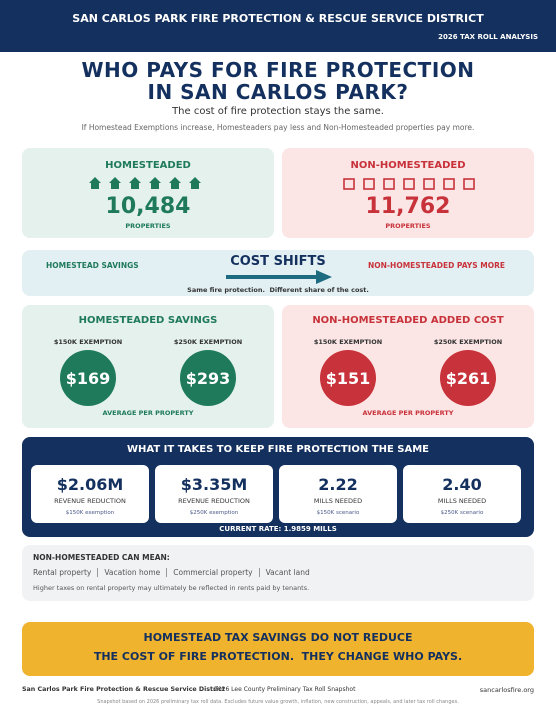  What do you see at coordinates (92, 265) in the screenshot?
I see `shift-left: HOMESTEAD SAVINGS` at bounding box center [92, 265].